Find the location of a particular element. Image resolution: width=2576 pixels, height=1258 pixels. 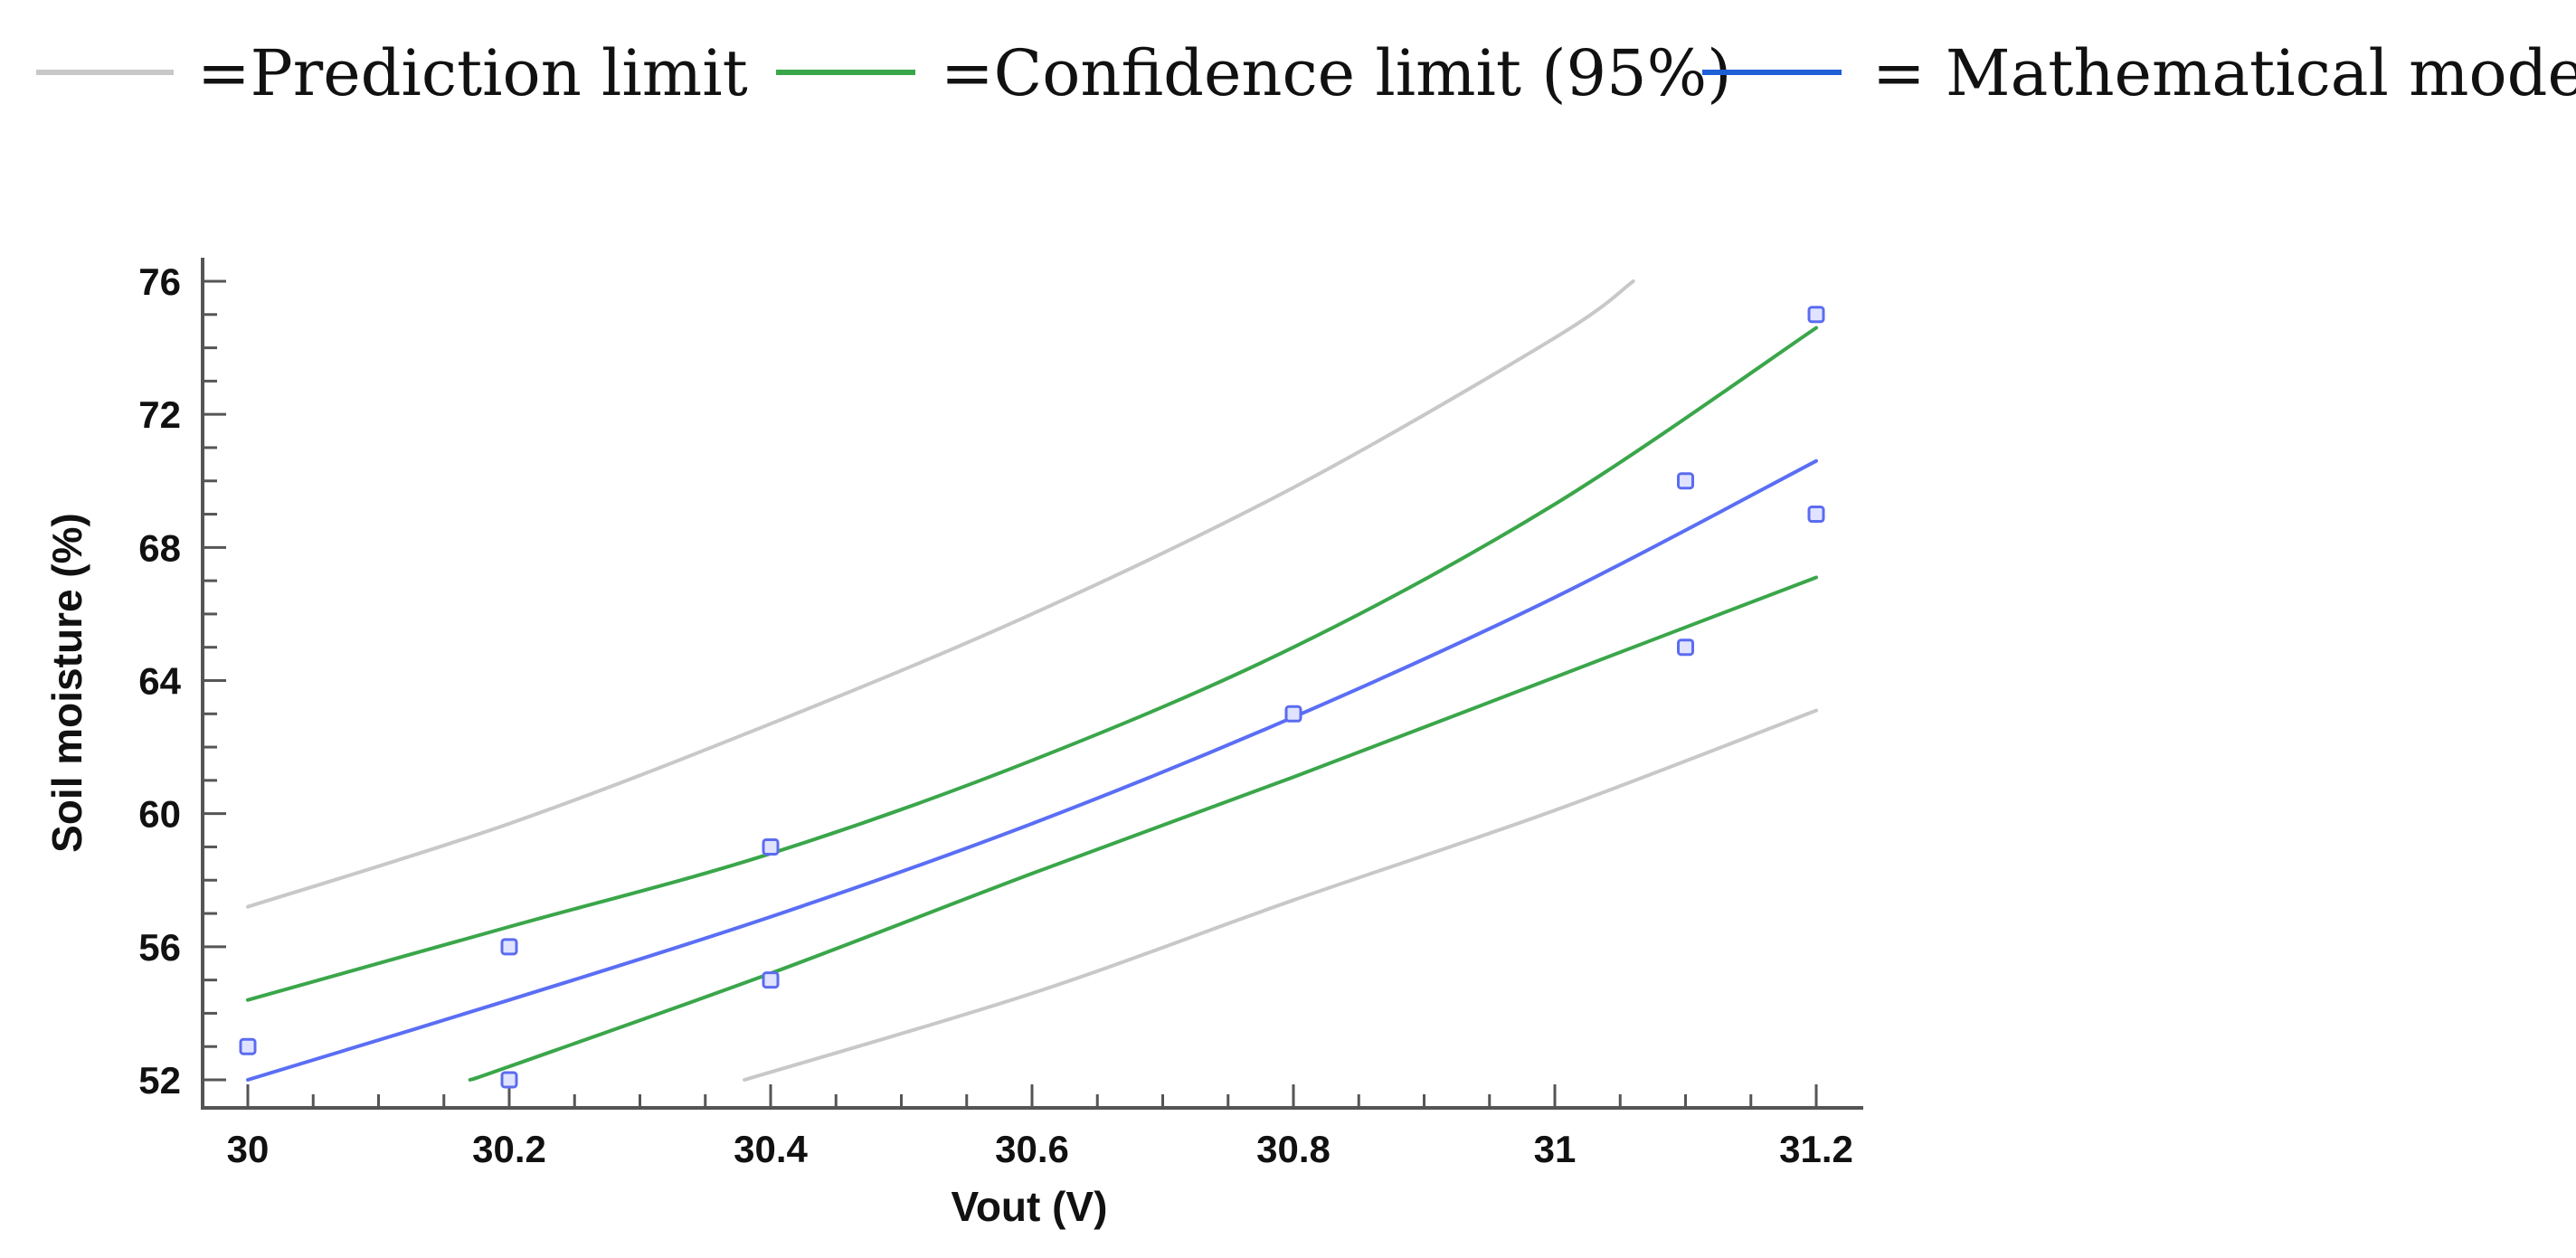

legend-label-prediction: =Prediction limit is located at coordinates (472, 73).